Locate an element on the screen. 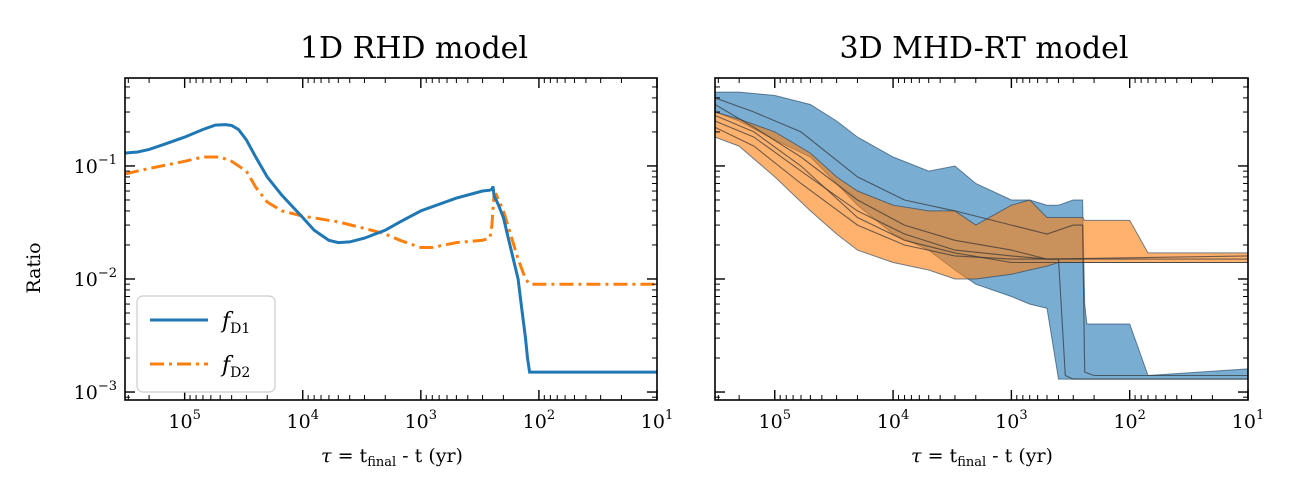 This screenshot has height=500, width=1300. series-line-fd2 is located at coordinates (391, 220).